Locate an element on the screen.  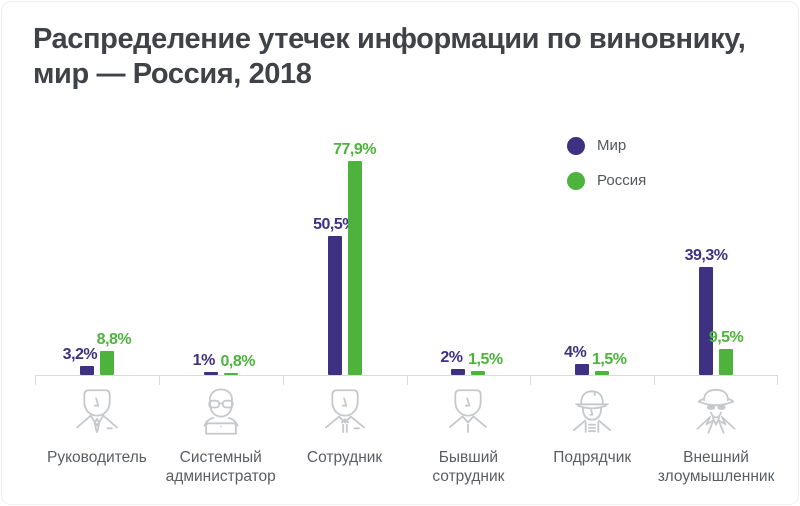
category-label: Внешний злоумышленник is located at coordinates (716, 467).